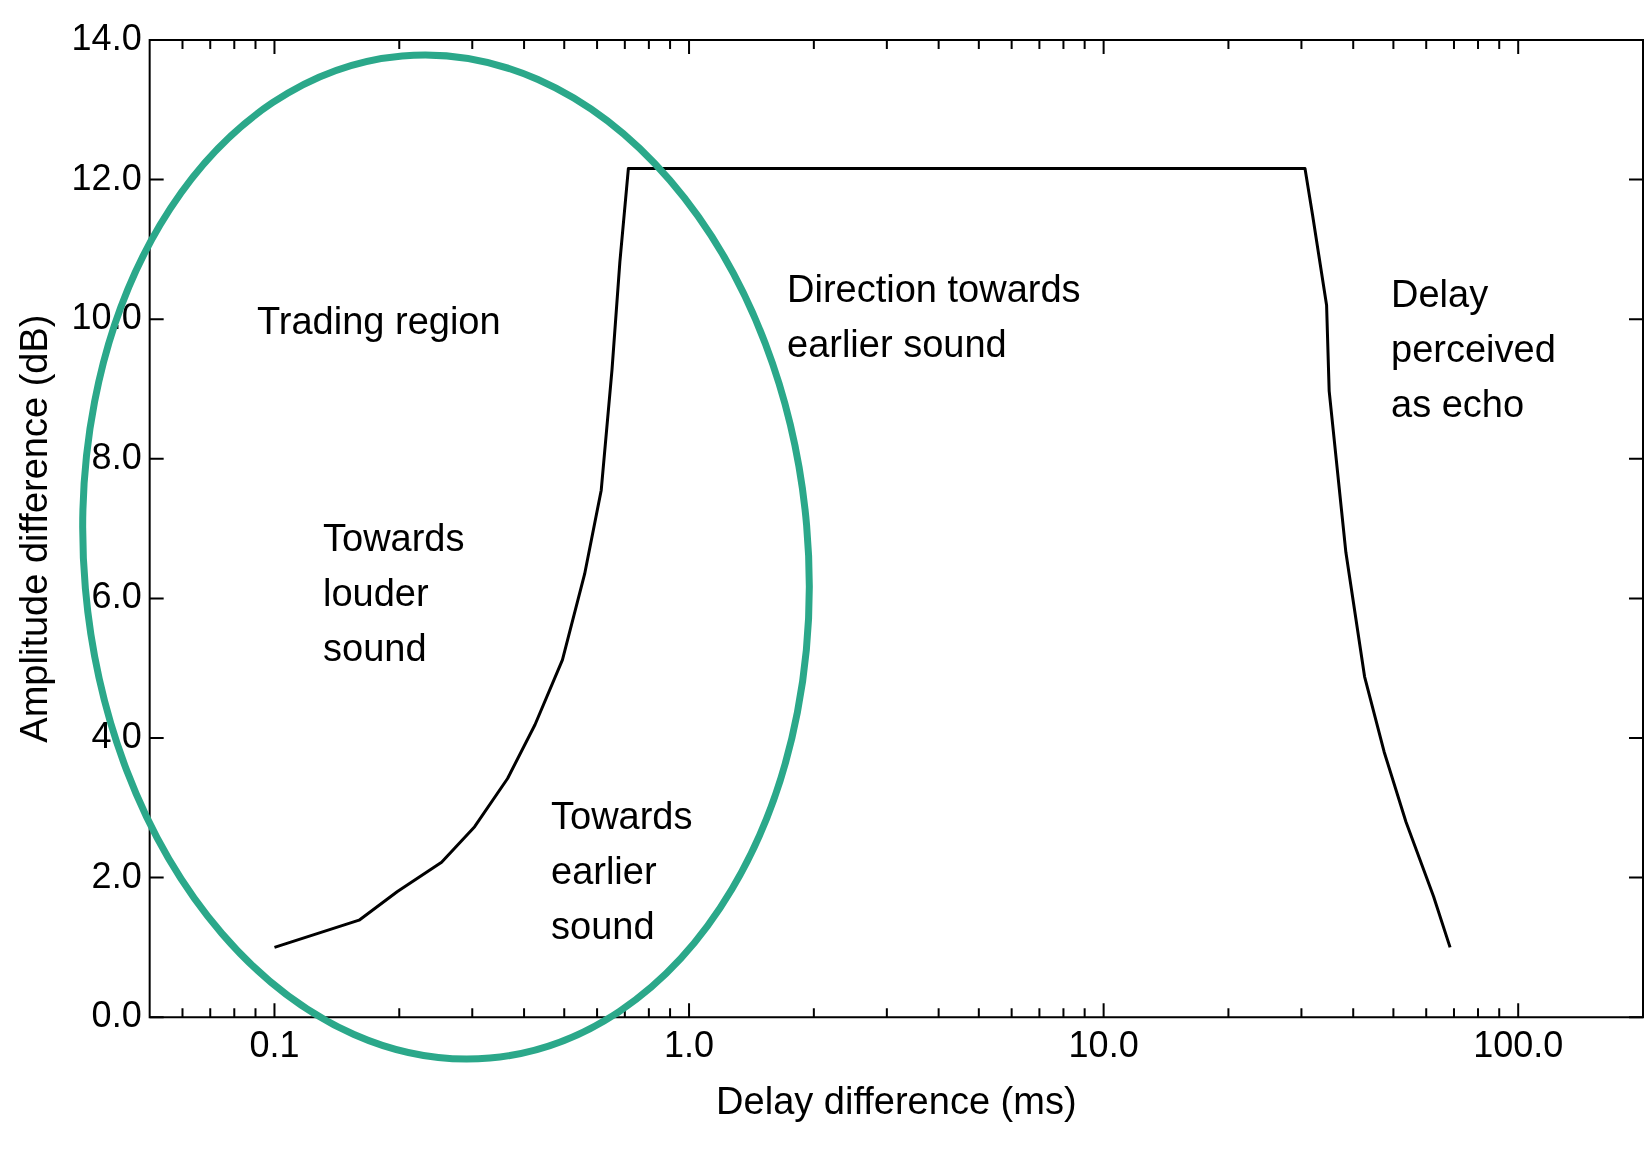 The width and height of the screenshot is (1647, 1150). Describe the element at coordinates (1473, 349) in the screenshot. I see `annotation: Delay perceived as echo` at that location.